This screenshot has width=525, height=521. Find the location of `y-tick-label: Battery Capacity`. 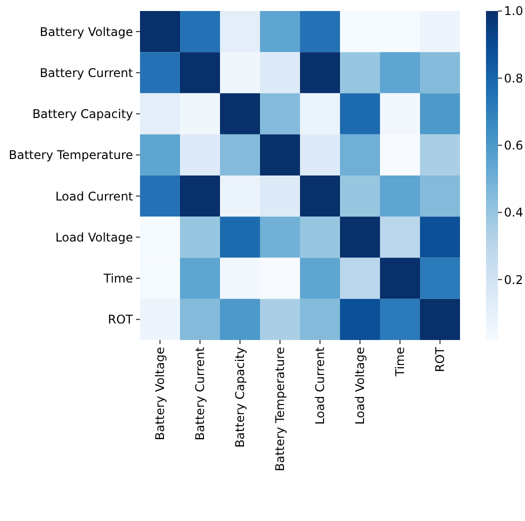

y-tick-label: Battery Capacity is located at coordinates (82, 114).